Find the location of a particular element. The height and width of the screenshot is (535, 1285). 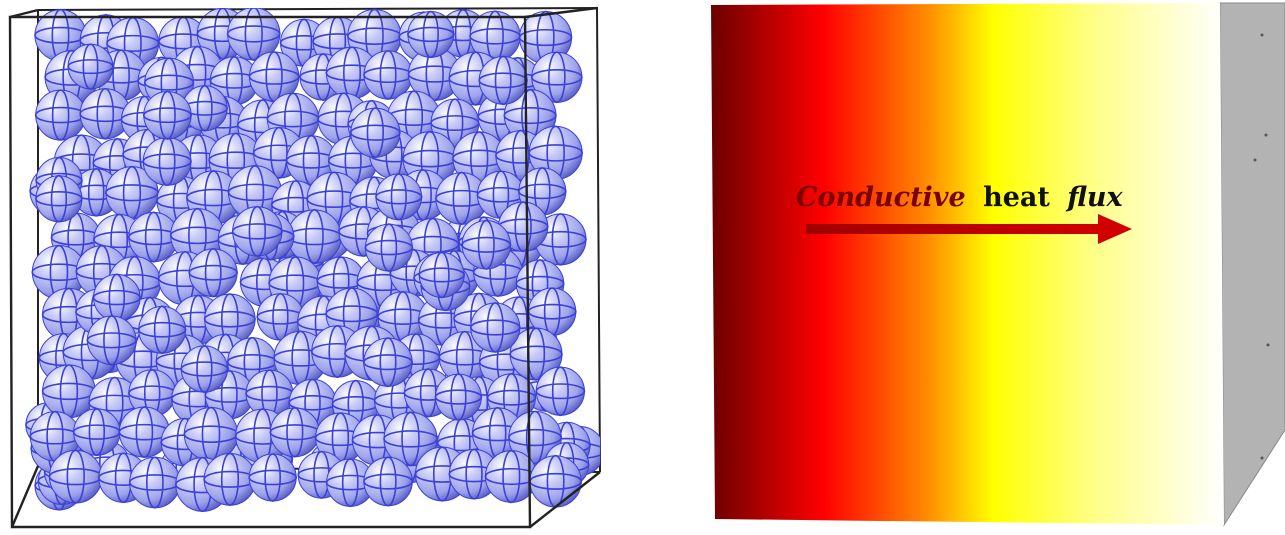

label-conductive: Conductive is located at coordinates (881, 197).